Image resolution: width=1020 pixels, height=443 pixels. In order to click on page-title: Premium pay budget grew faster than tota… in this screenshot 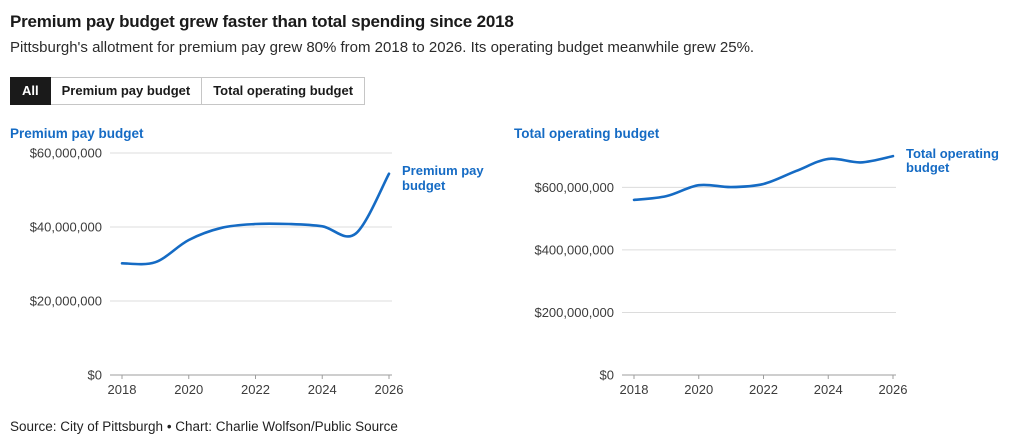, I will do `click(262, 21)`.